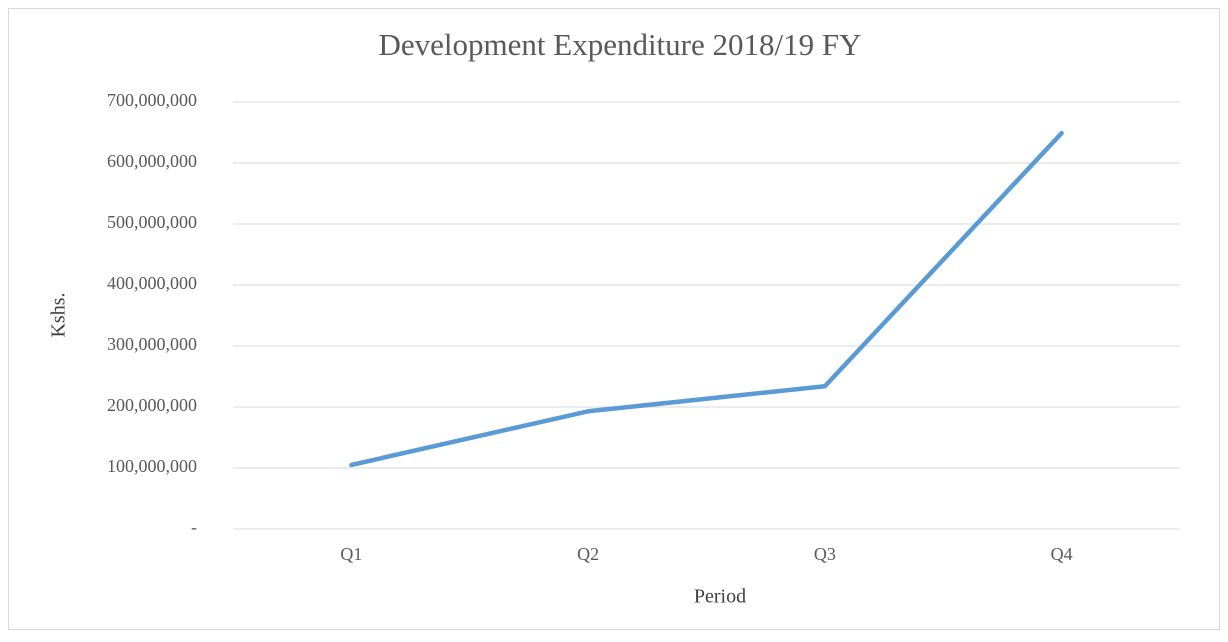 This screenshot has height=642, width=1228. What do you see at coordinates (720, 597) in the screenshot?
I see `x-axis-title: Period` at bounding box center [720, 597].